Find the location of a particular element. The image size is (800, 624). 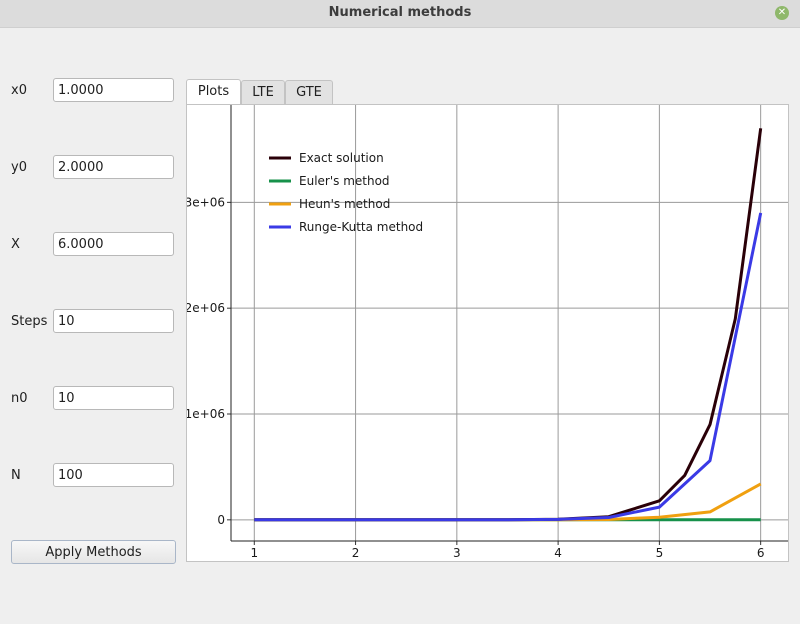

steps-input is located at coordinates (113, 321).